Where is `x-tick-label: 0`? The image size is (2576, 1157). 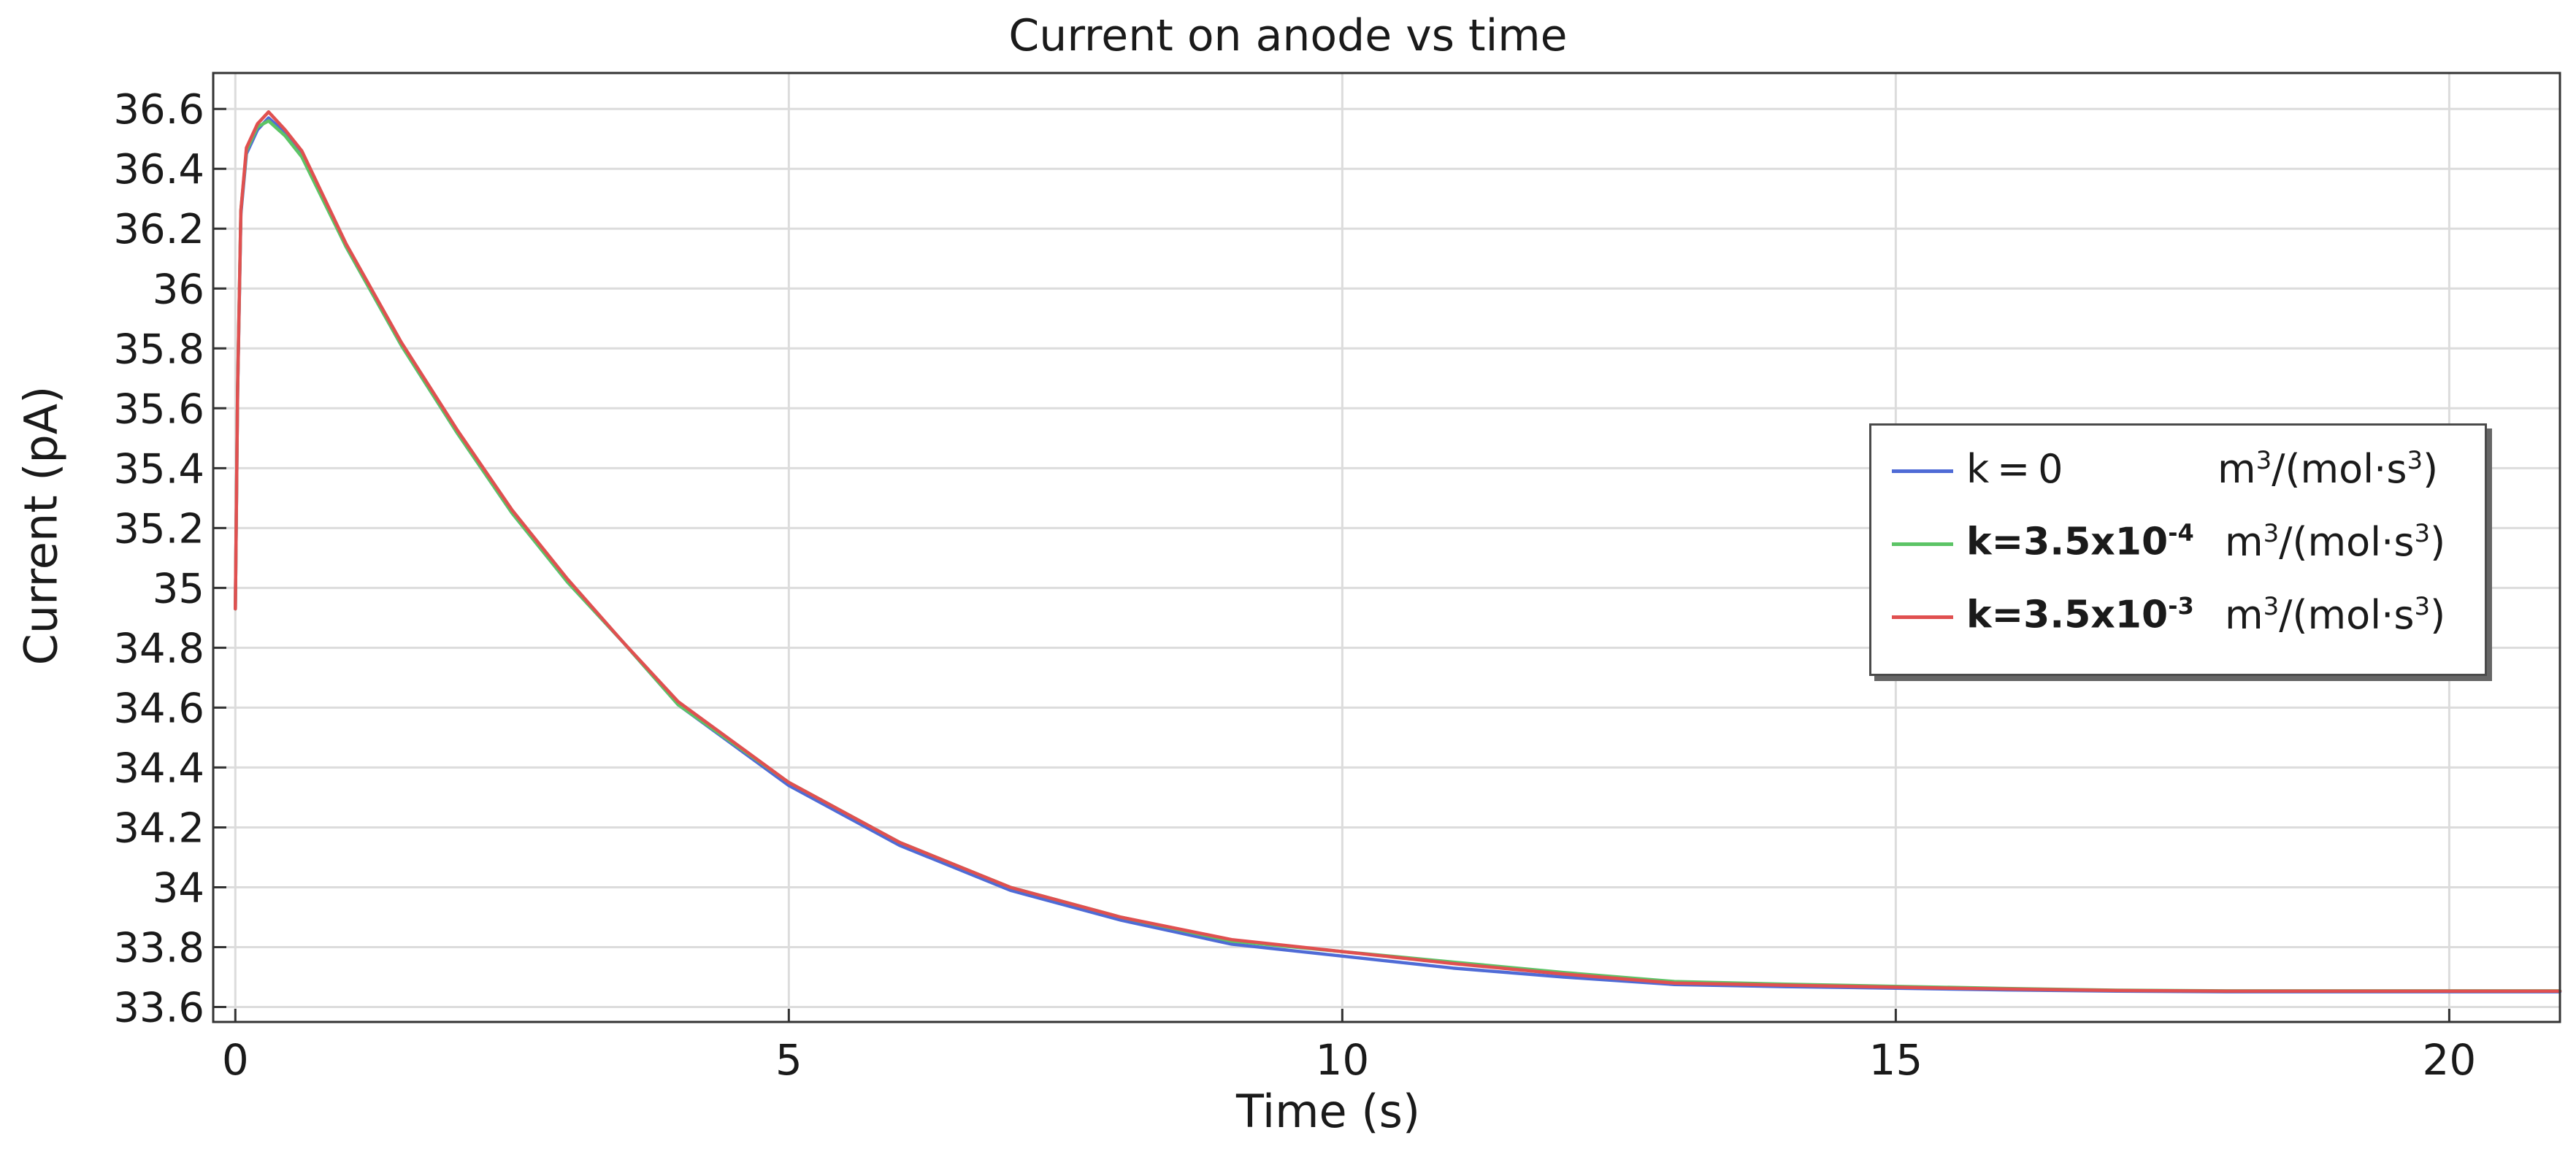
x-tick-label: 0 is located at coordinates (235, 1060).